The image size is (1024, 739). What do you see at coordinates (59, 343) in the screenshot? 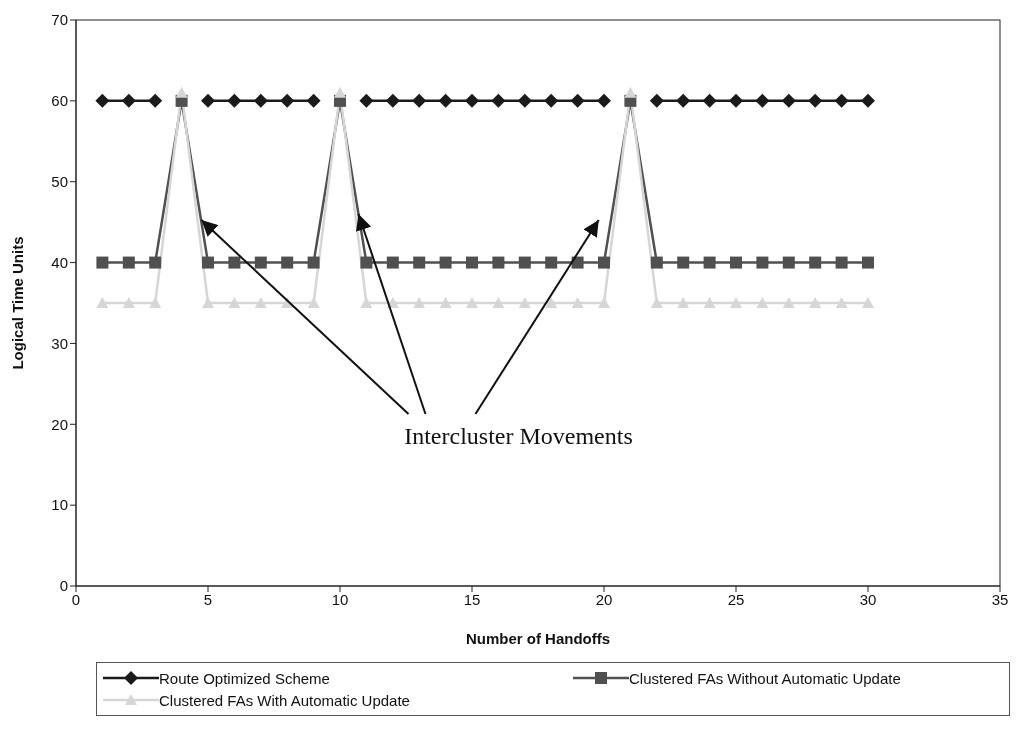
I see `y-tick-label: 30` at bounding box center [59, 343].